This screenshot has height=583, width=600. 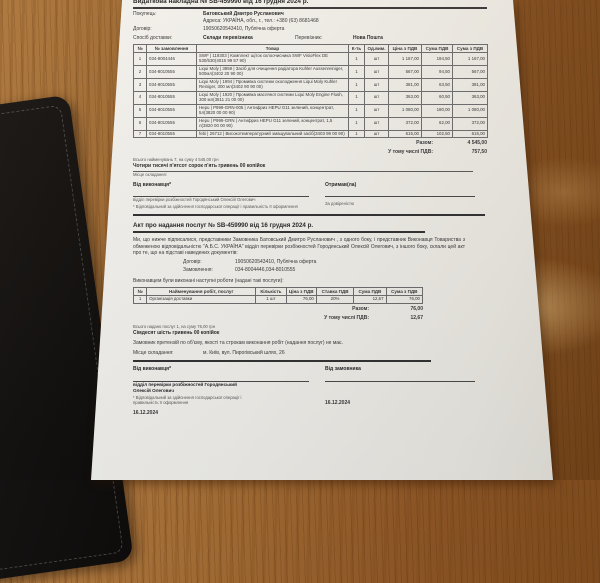 What do you see at coordinates (278, 318) in the screenshot?
I see `act-vat-row: У тому числі ПДВ: 12,67` at bounding box center [278, 318].